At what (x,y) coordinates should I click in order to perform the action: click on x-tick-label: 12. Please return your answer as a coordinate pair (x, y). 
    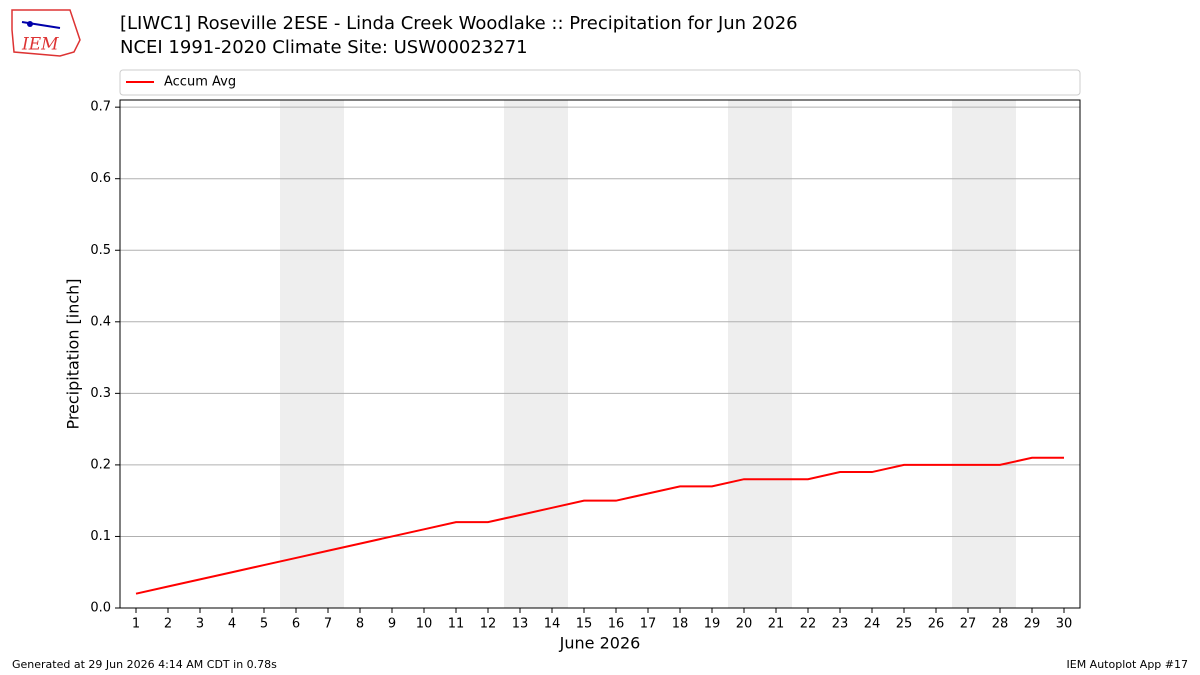
    Looking at the image, I should click on (488, 624).